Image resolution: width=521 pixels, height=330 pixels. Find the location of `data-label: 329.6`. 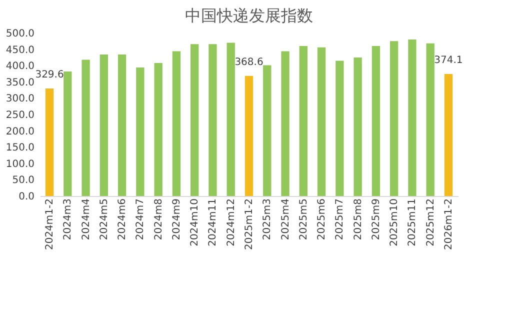

data-label: 329.6 is located at coordinates (49, 75).